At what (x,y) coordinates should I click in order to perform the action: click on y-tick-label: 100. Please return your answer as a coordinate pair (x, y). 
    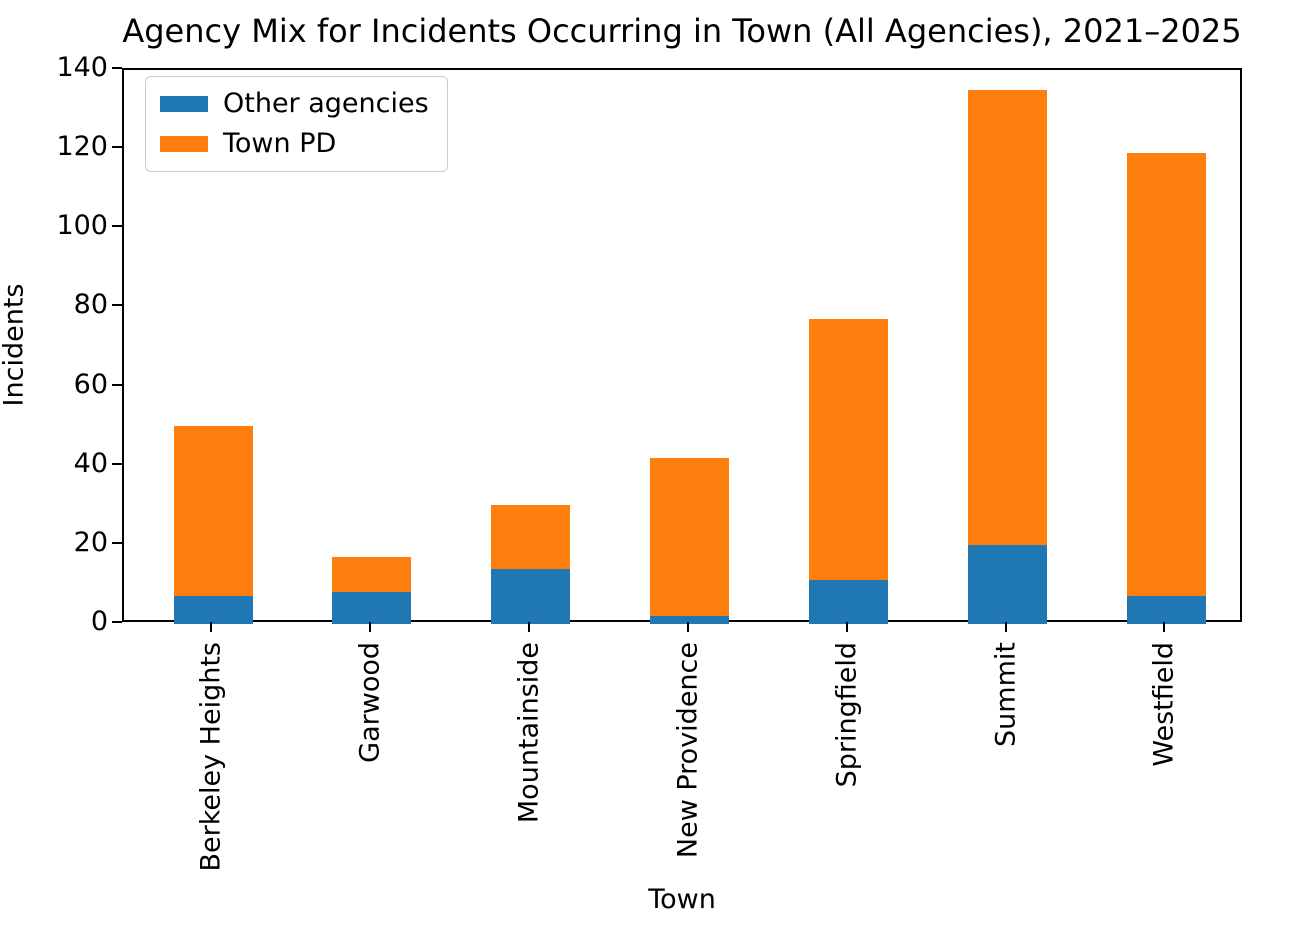
    Looking at the image, I should click on (82, 226).